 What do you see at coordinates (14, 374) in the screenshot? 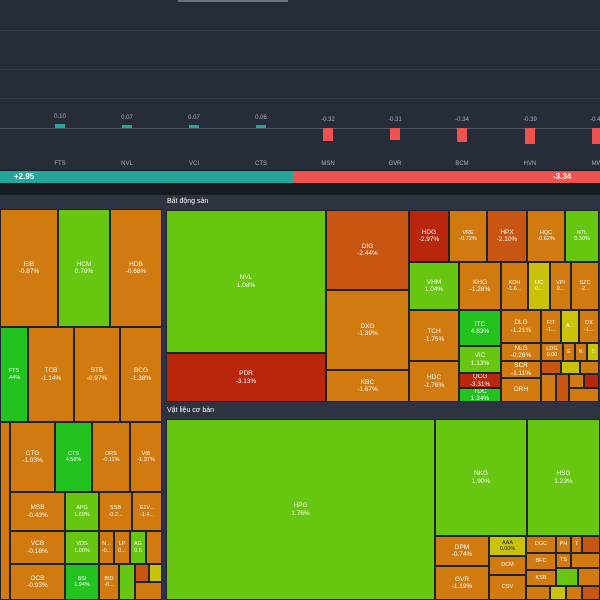
I see `stock-tile: FTS .44%` at bounding box center [14, 374].